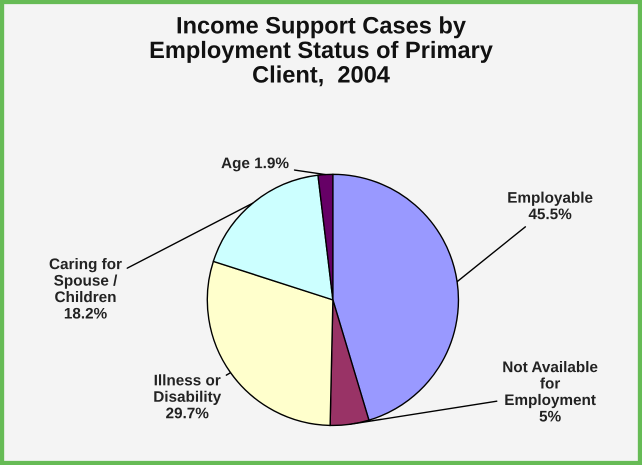  Describe the element at coordinates (187, 413) in the screenshot. I see `data-label: 29.7%` at that location.